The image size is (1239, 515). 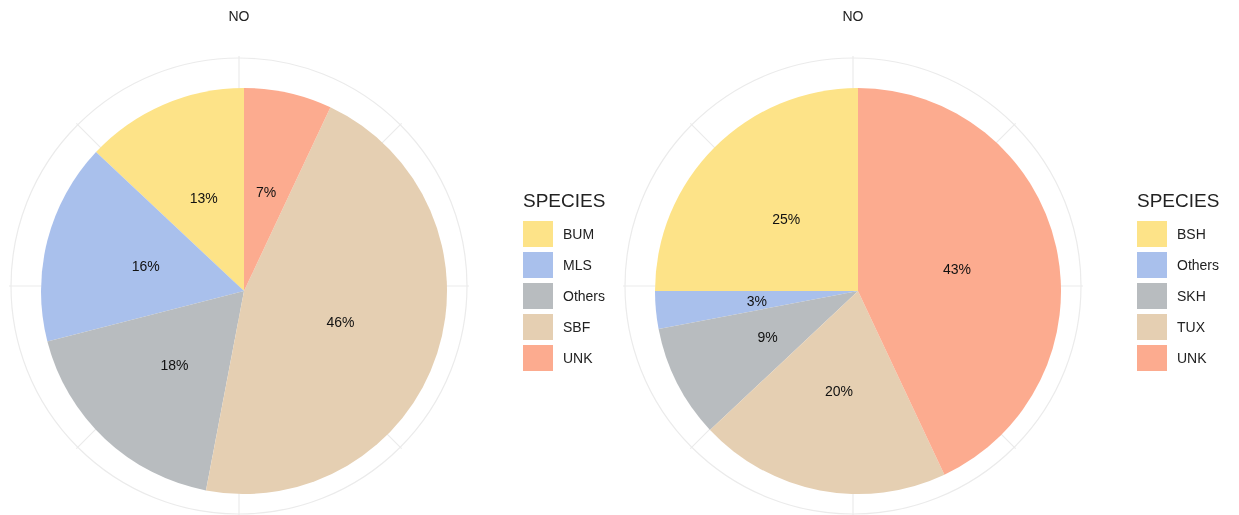 I want to click on legend-label: SBF, so click(x=577, y=326).